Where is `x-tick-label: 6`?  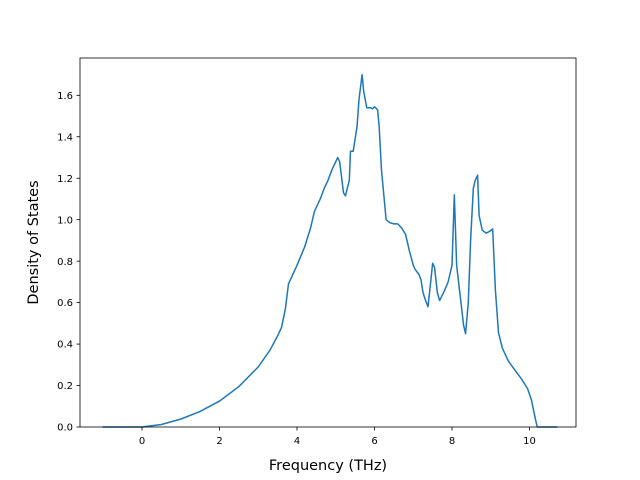
x-tick-label: 6 is located at coordinates (374, 441).